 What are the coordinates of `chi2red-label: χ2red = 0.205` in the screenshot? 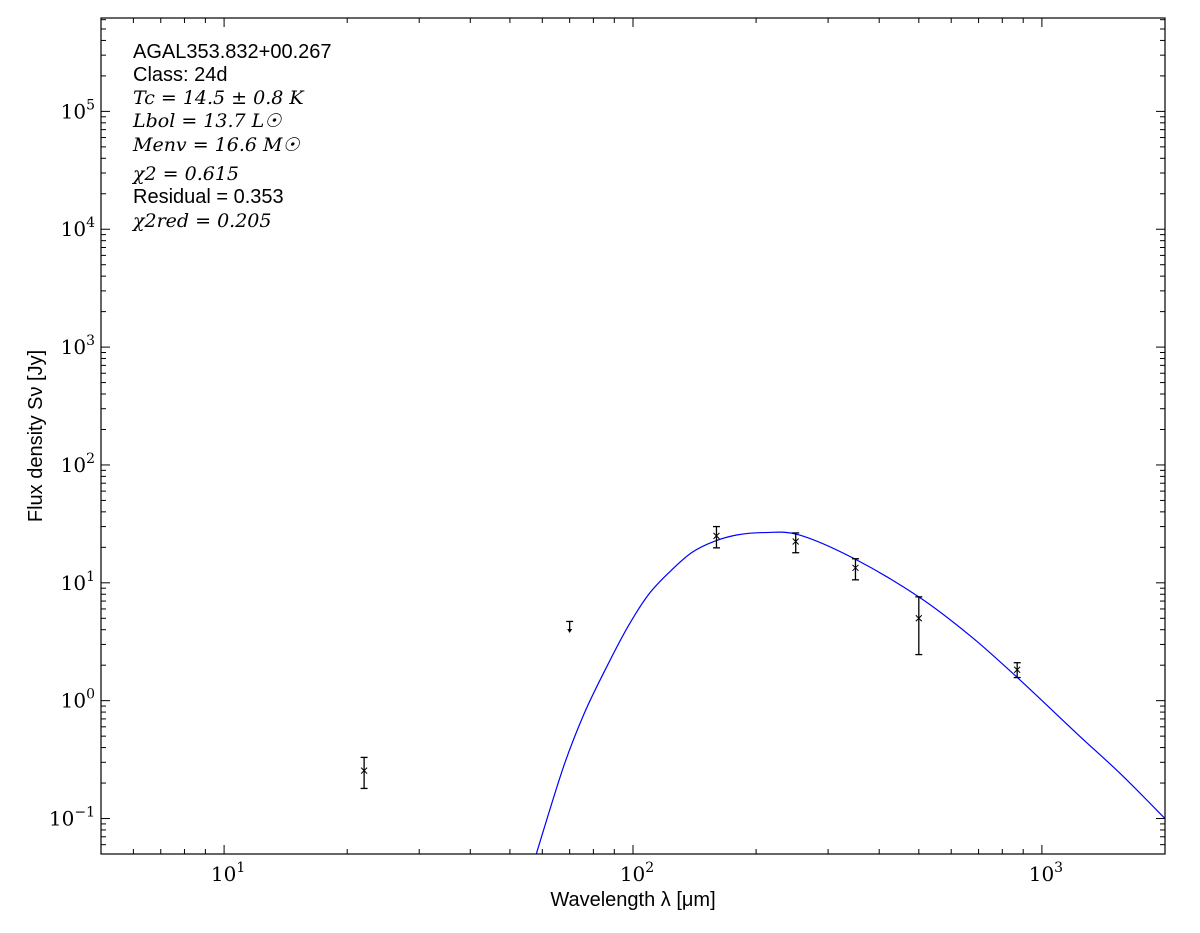 It's located at (201, 221).